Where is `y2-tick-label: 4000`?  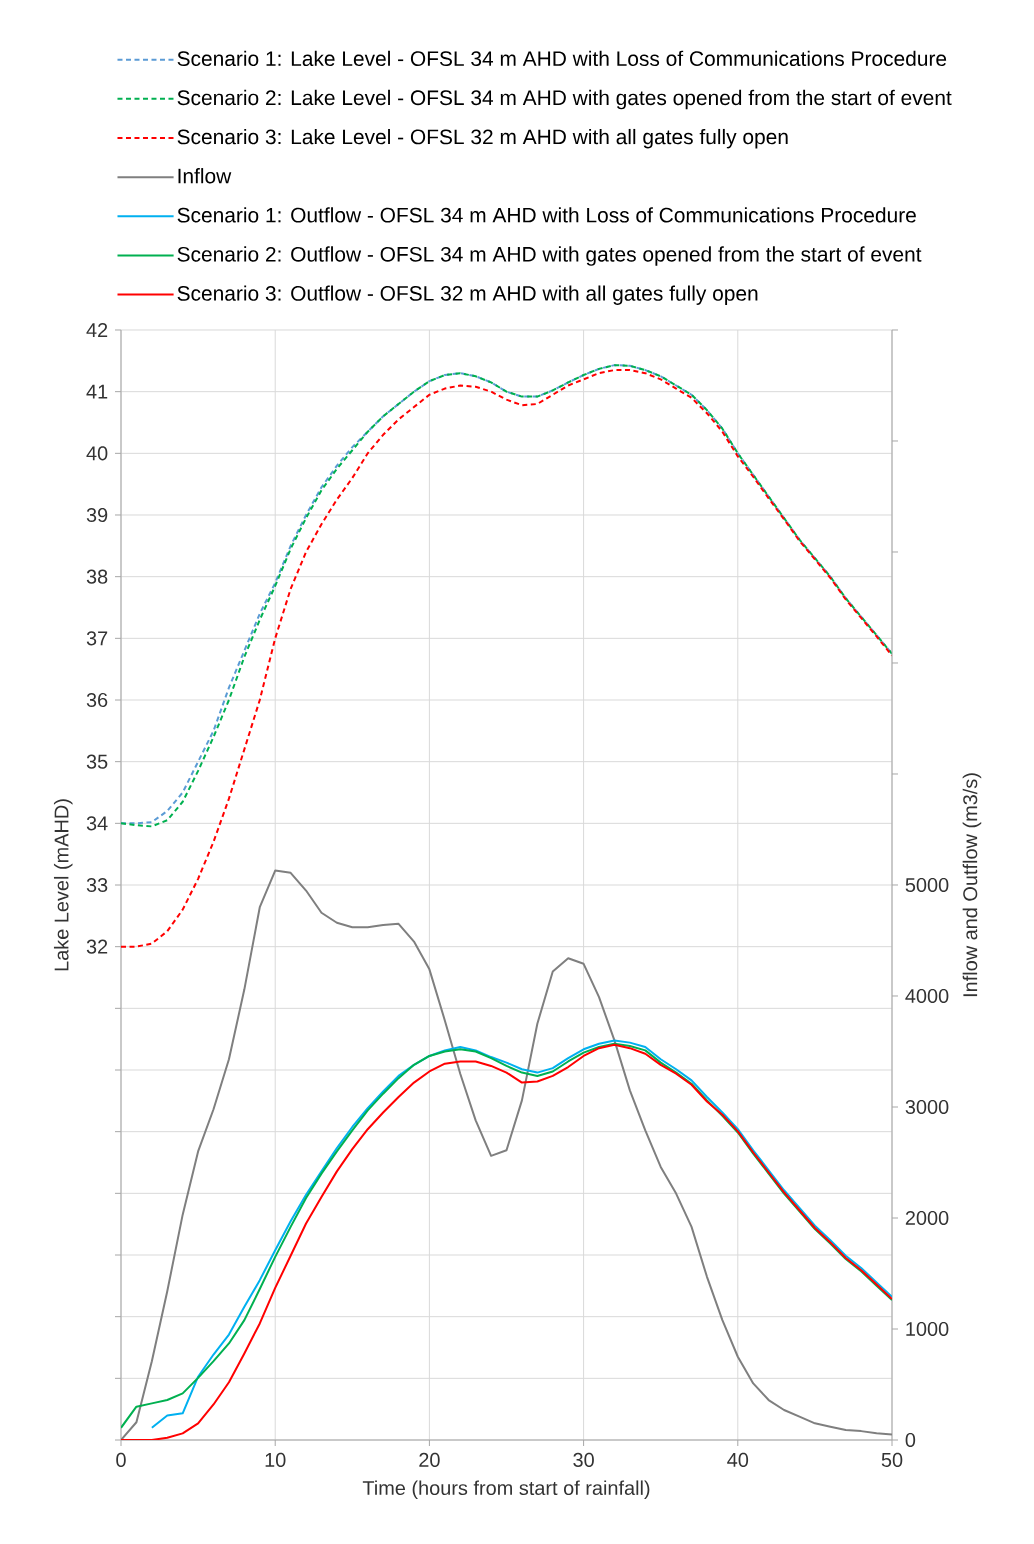 y2-tick-label: 4000 is located at coordinates (927, 996).